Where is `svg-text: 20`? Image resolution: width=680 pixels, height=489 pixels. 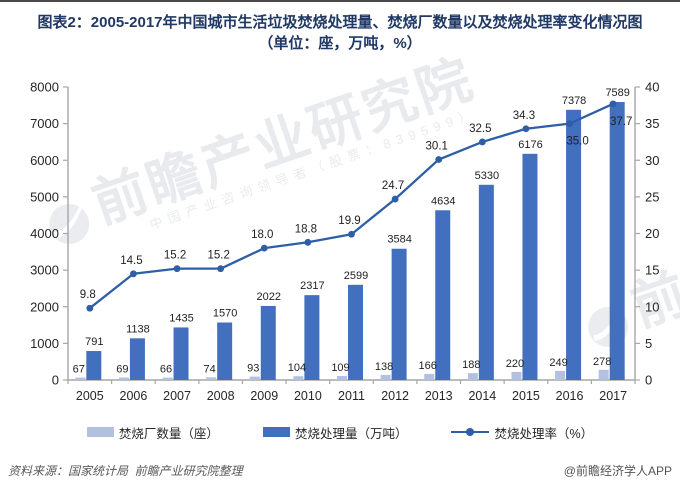 svg-text: 20 is located at coordinates (652, 233).